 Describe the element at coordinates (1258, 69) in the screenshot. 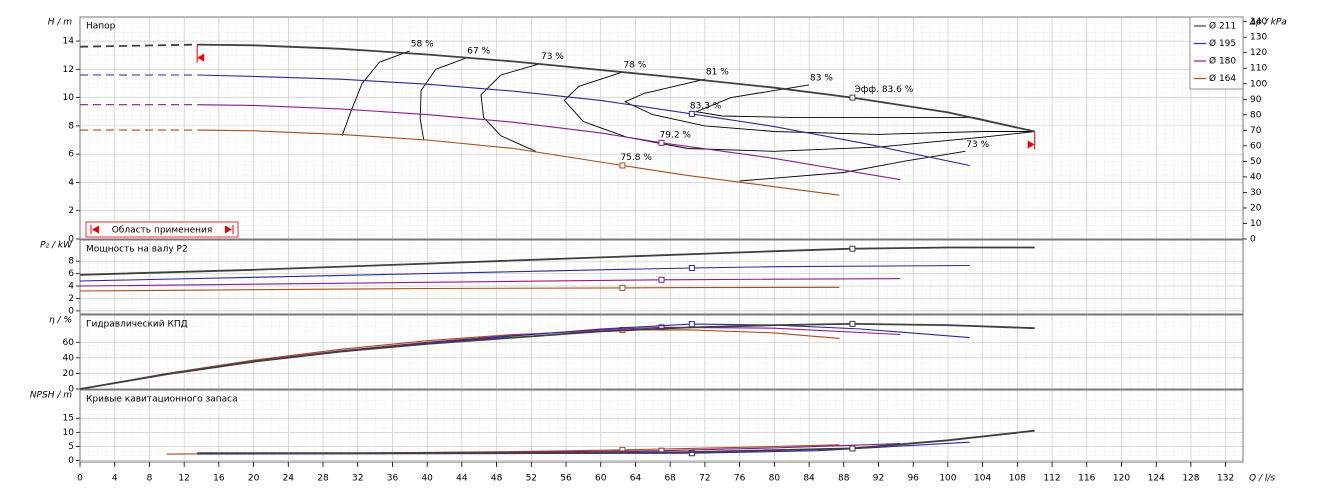

I see `y2-tick-label: 110` at that location.